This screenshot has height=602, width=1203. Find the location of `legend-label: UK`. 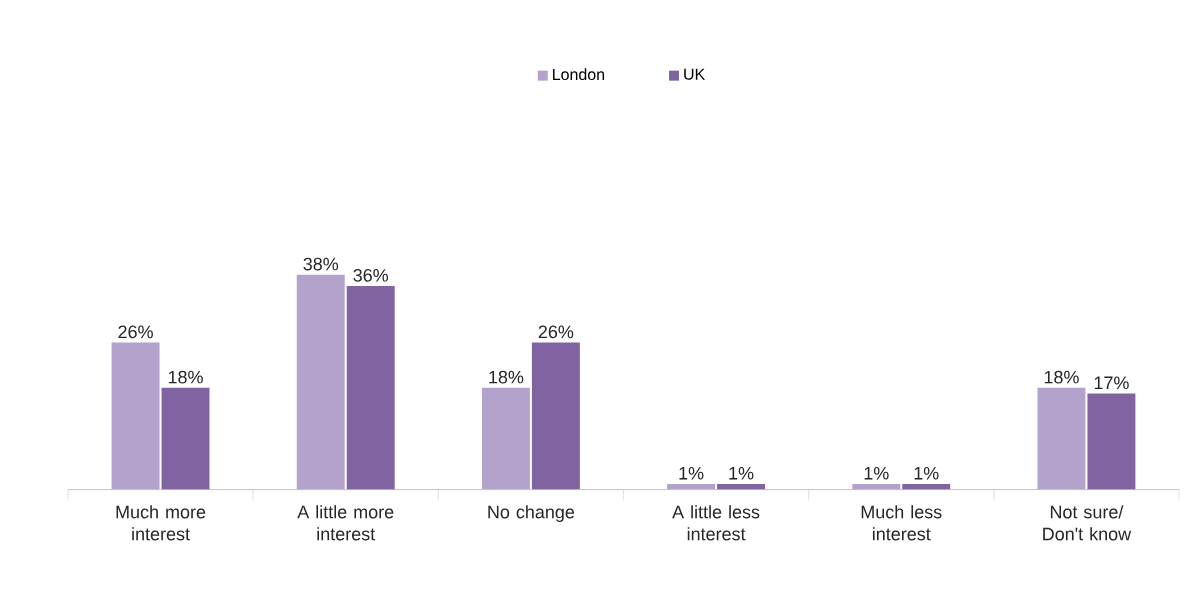

legend-label: UK is located at coordinates (695, 74).